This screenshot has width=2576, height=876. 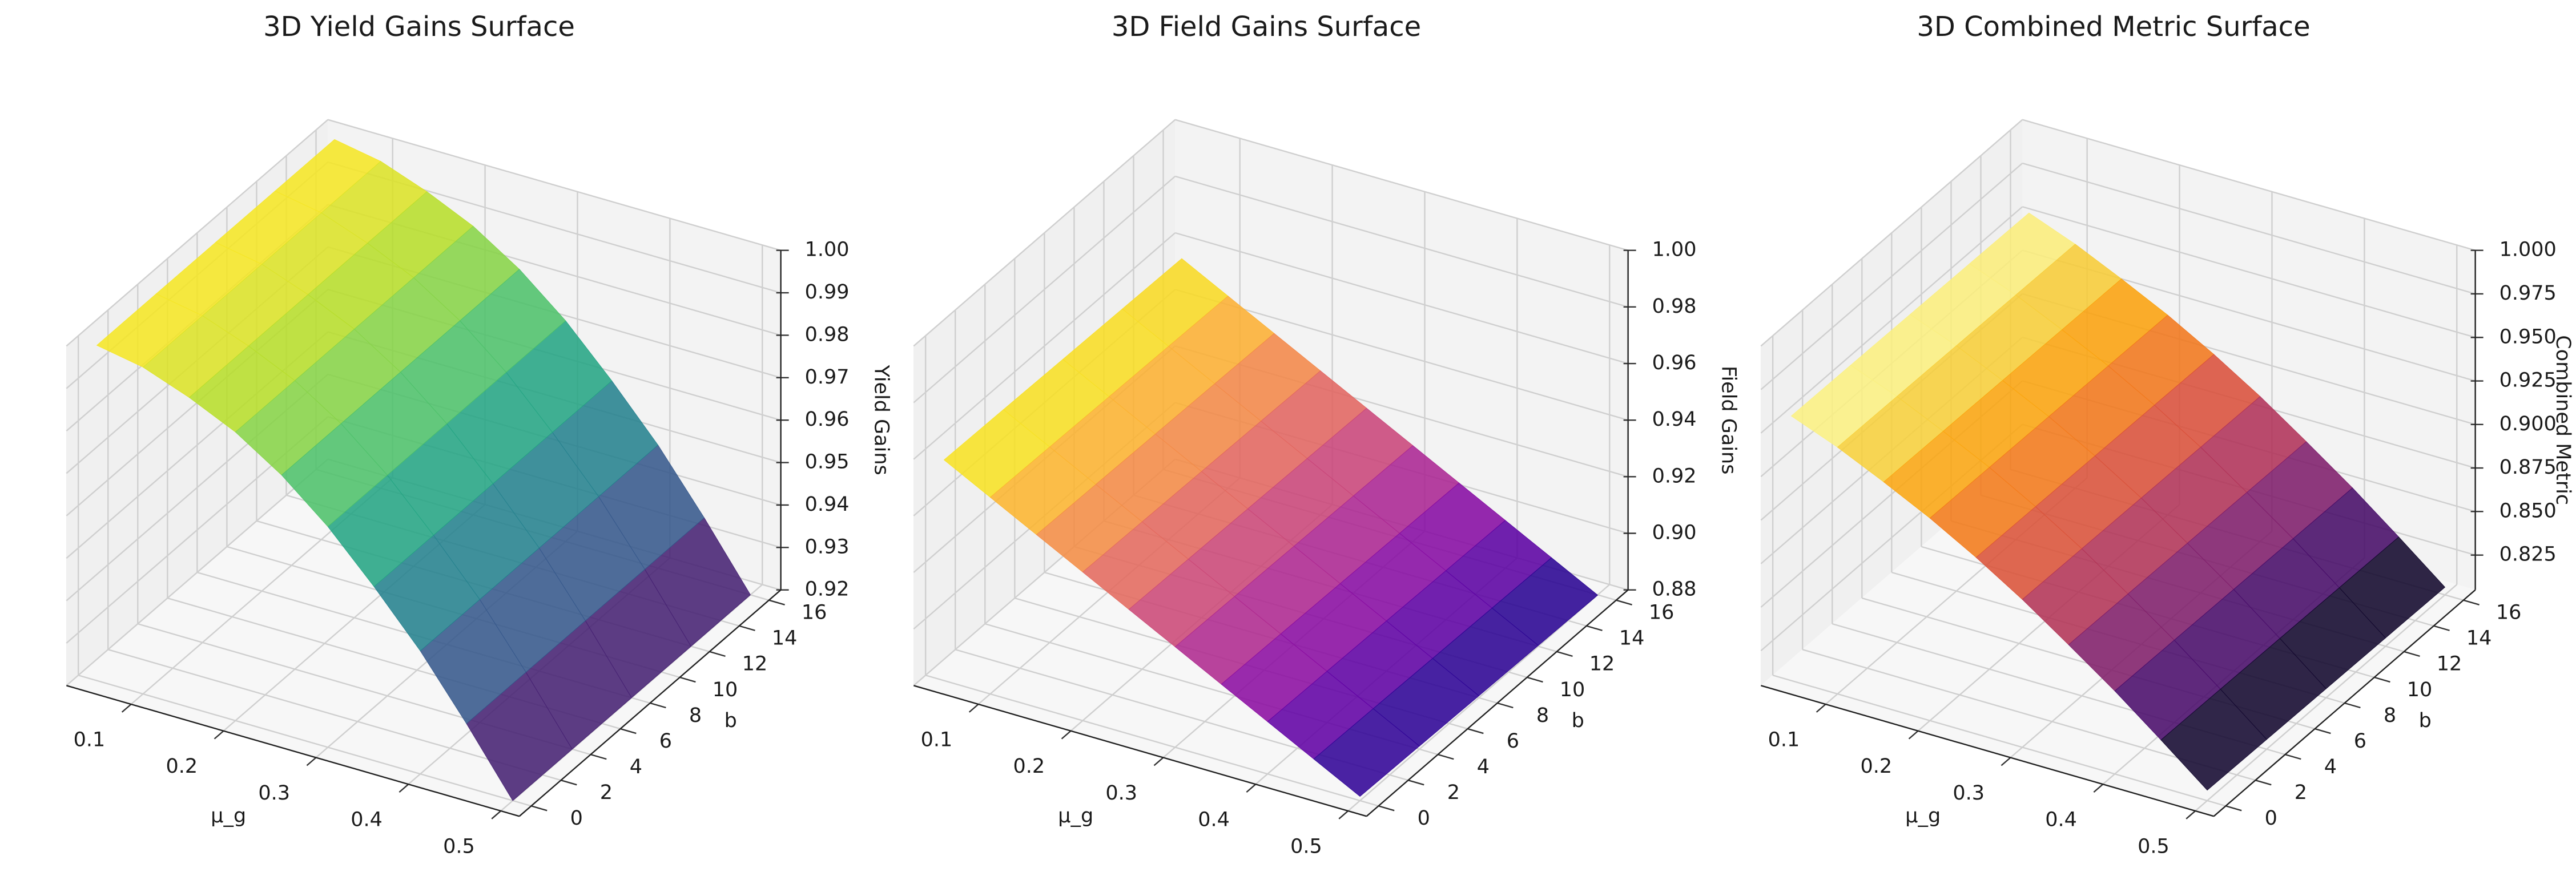 What do you see at coordinates (419, 27) in the screenshot?
I see `chart-title: 3D Yield Gains Surface` at bounding box center [419, 27].